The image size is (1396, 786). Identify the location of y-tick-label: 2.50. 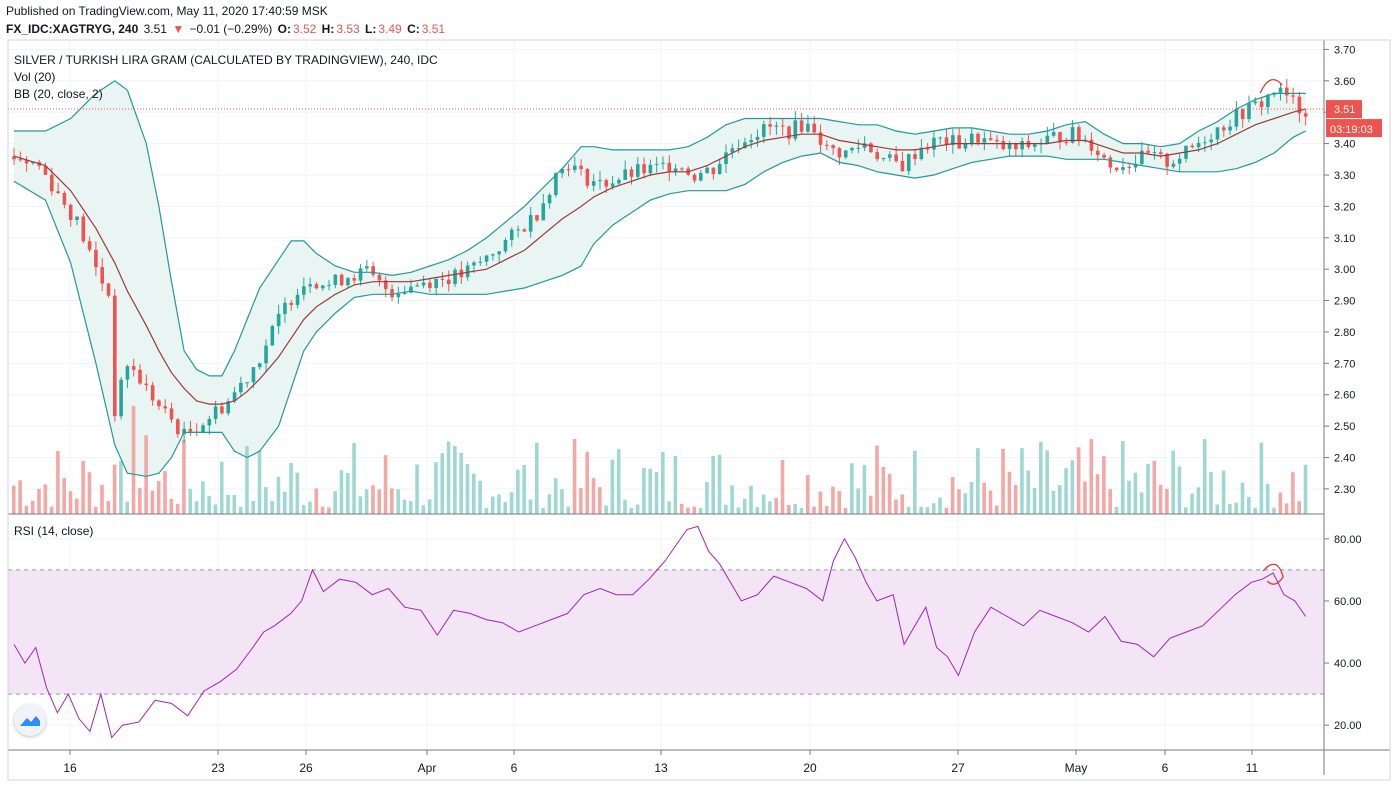
(1344, 427).